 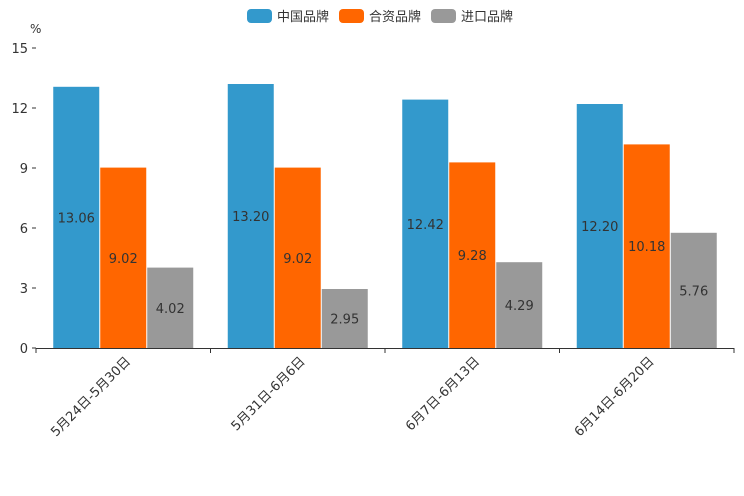 I want to click on legend-item: 合资品牌, so click(x=380, y=17).